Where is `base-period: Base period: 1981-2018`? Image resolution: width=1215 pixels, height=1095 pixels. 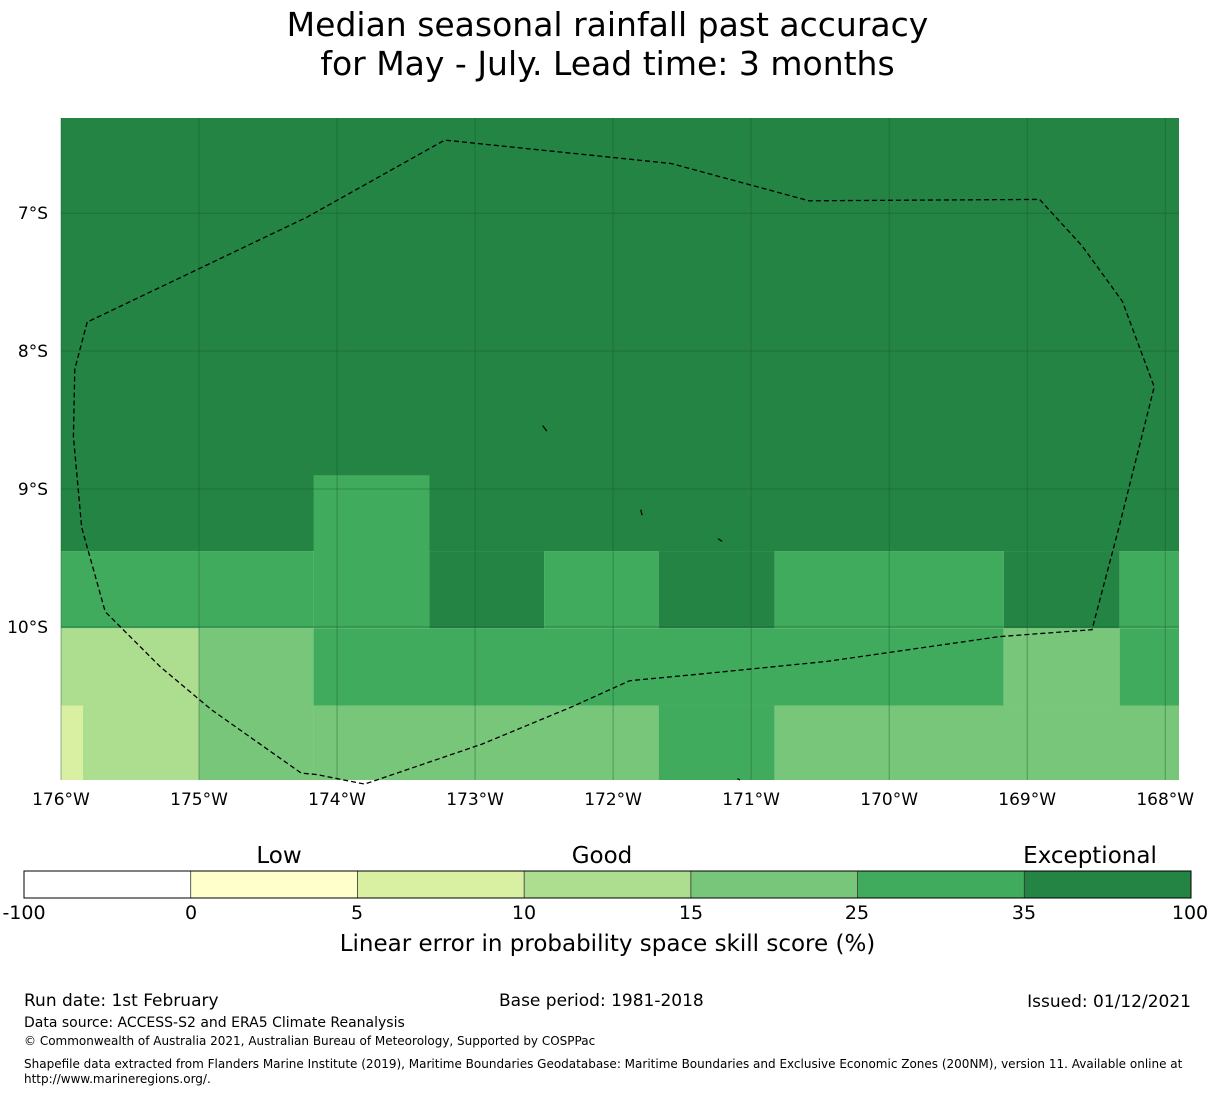 base-period: Base period: 1981-2018 is located at coordinates (601, 1001).